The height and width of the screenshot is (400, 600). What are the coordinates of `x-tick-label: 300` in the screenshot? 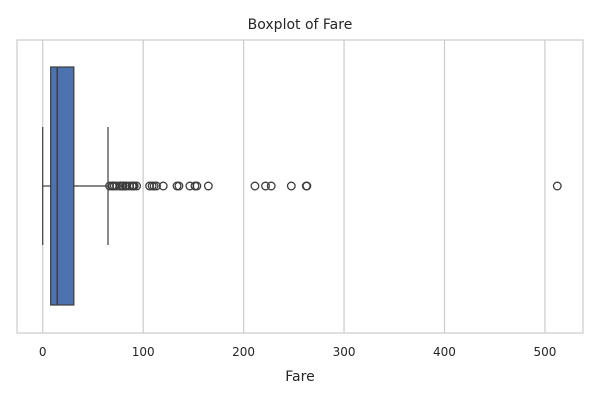 It's located at (344, 352).